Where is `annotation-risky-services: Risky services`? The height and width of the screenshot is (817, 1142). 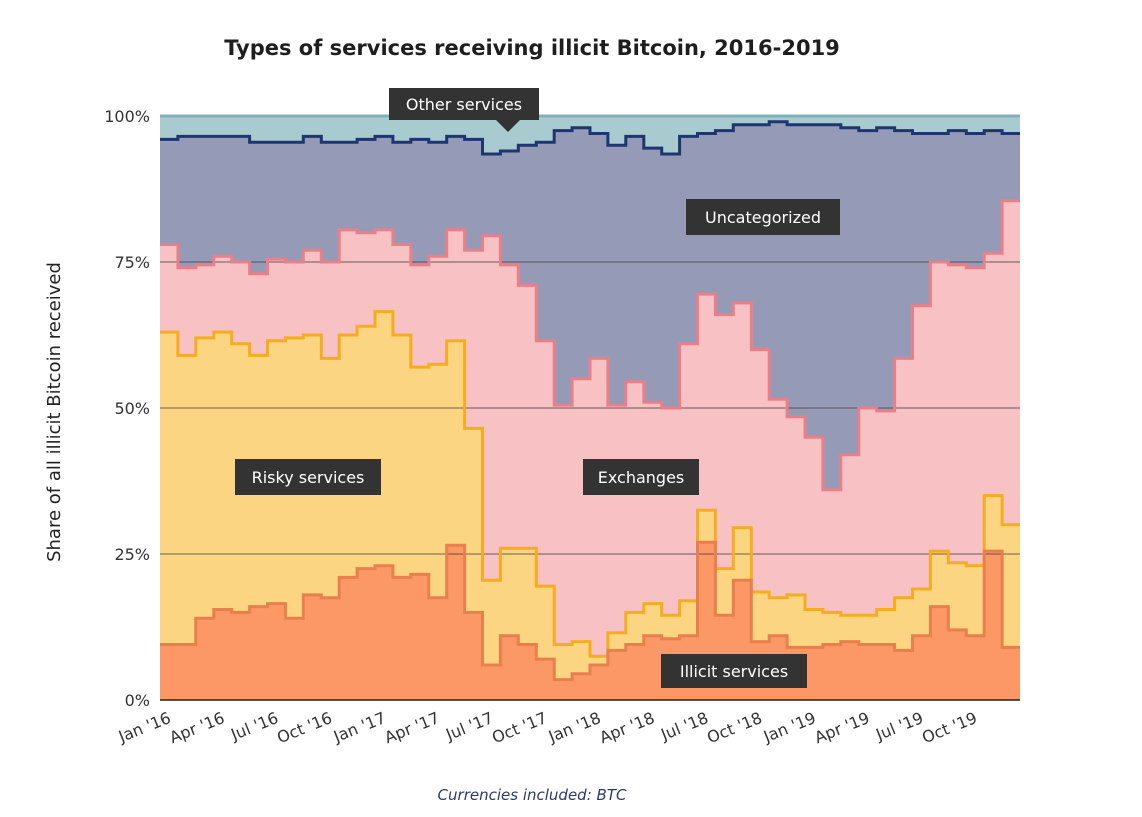 annotation-risky-services: Risky services is located at coordinates (308, 477).